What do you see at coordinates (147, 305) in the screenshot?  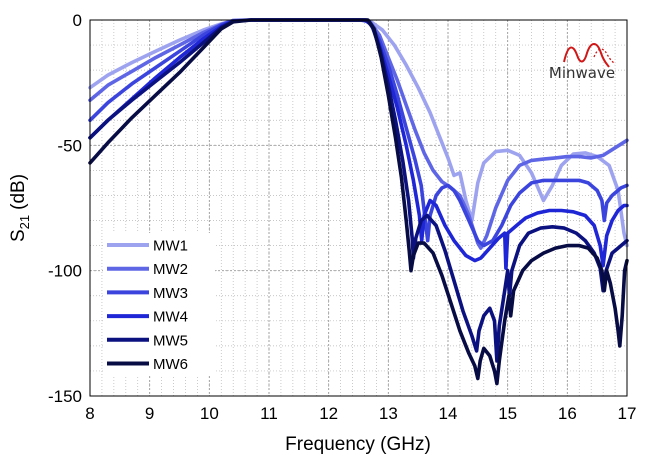 I see `legend-items: MW1 MW2 MW3 MW4 MW5 MW6` at bounding box center [147, 305].